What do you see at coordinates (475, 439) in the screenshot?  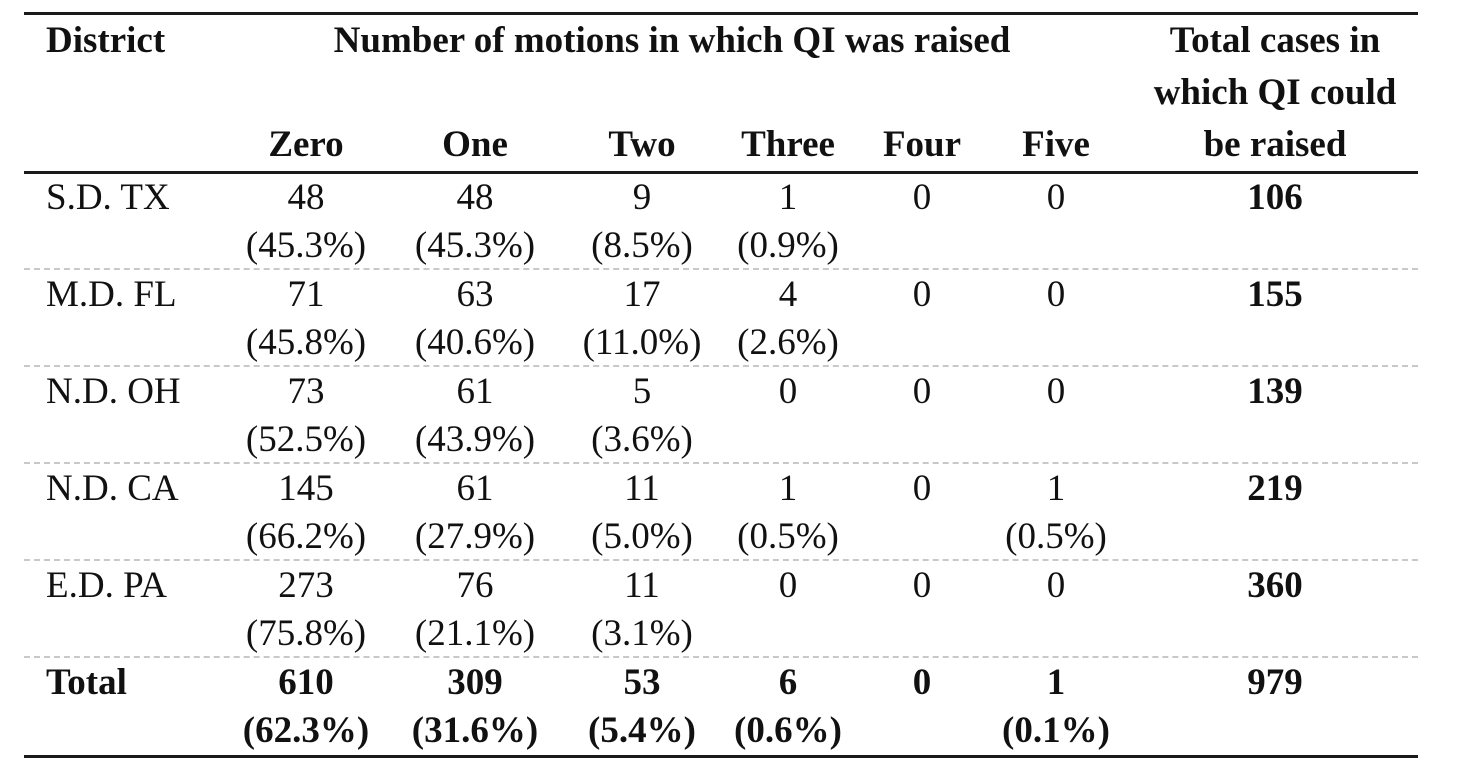 I see `percent-one: (43.9%)` at bounding box center [475, 439].